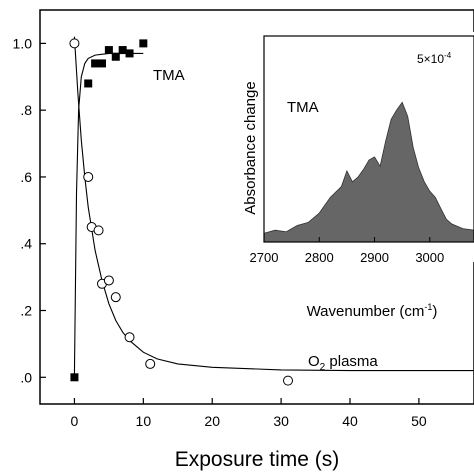 This screenshot has height=474, width=474. Describe the element at coordinates (281, 421) in the screenshot. I see `main-x-tick-label: 30` at that location.